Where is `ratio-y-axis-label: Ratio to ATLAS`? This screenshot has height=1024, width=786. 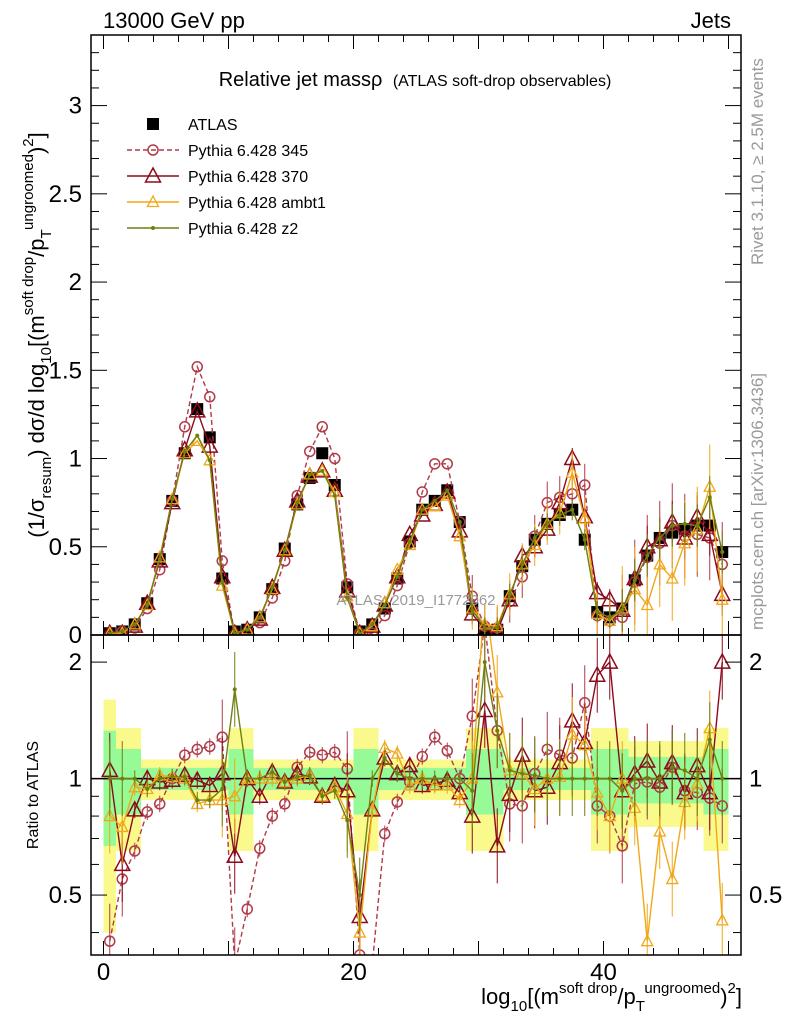 ratio-y-axis-label: Ratio to ATLAS is located at coordinates (33, 795).